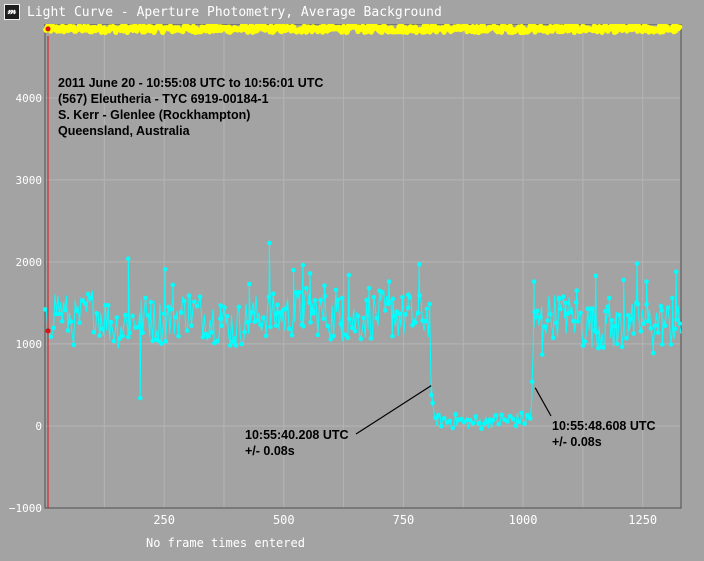 The height and width of the screenshot is (561, 704). What do you see at coordinates (29, 344) in the screenshot?
I see `y-tick-label: 1000` at bounding box center [29, 344].